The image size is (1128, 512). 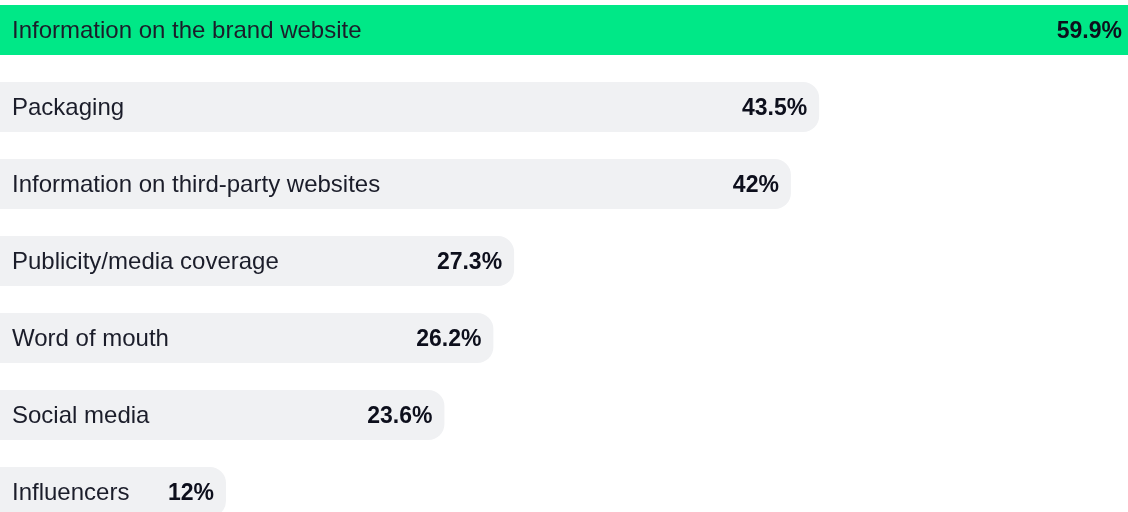 What do you see at coordinates (190, 492) in the screenshot?
I see `data-label: 12%` at bounding box center [190, 492].